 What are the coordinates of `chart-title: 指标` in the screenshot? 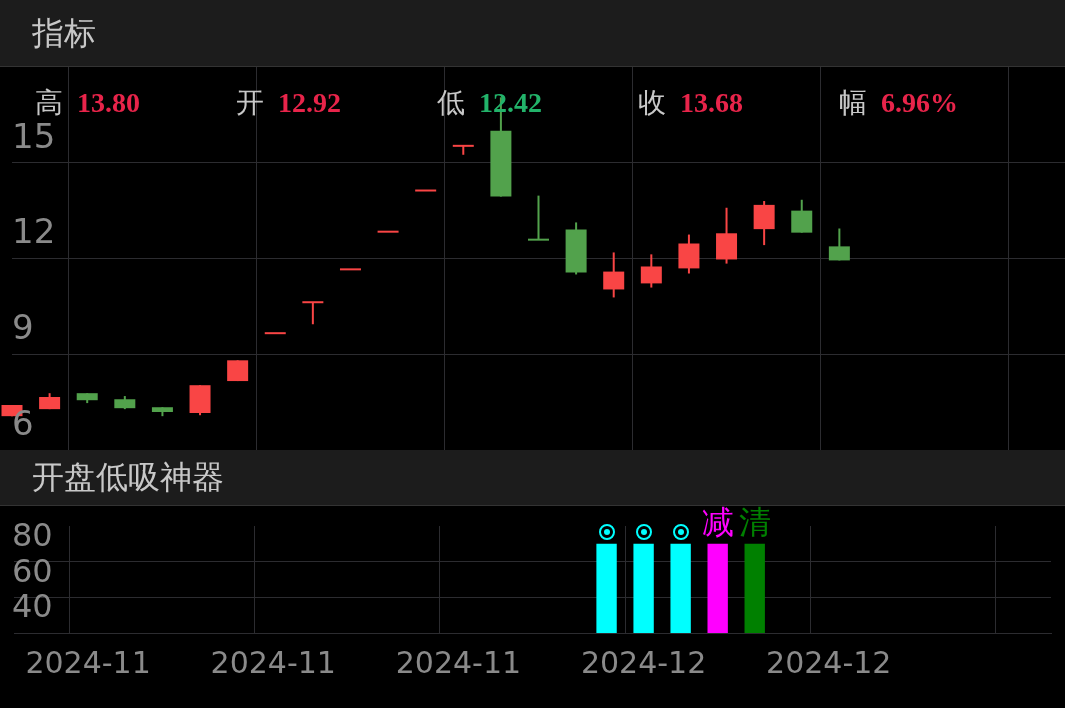 It's located at (532, 33).